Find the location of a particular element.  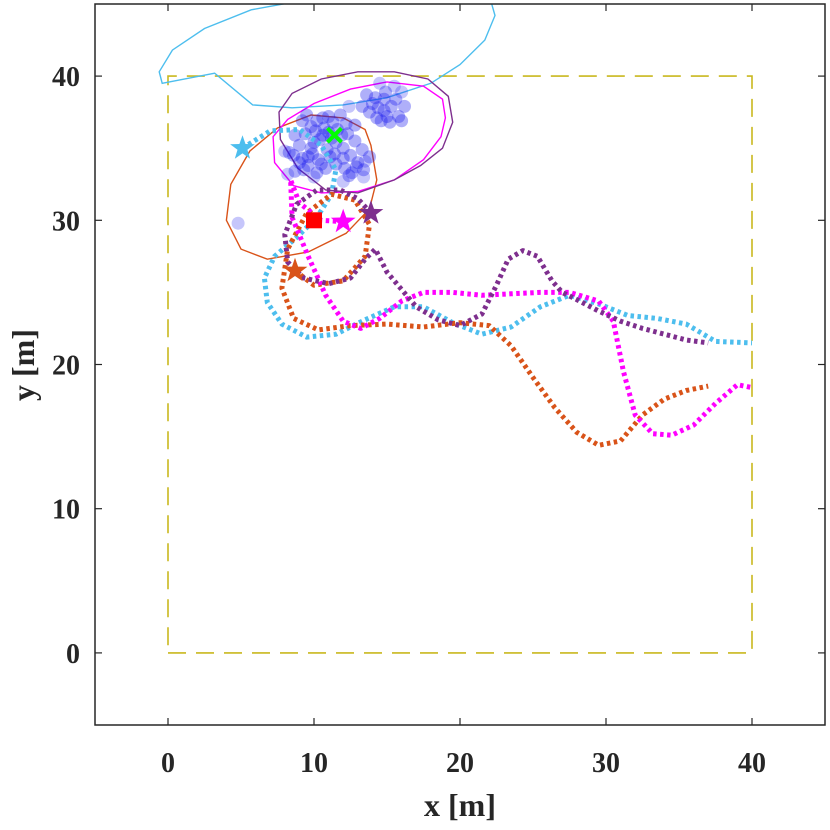

x-tick-label-2: 20 is located at coordinates (460, 763).